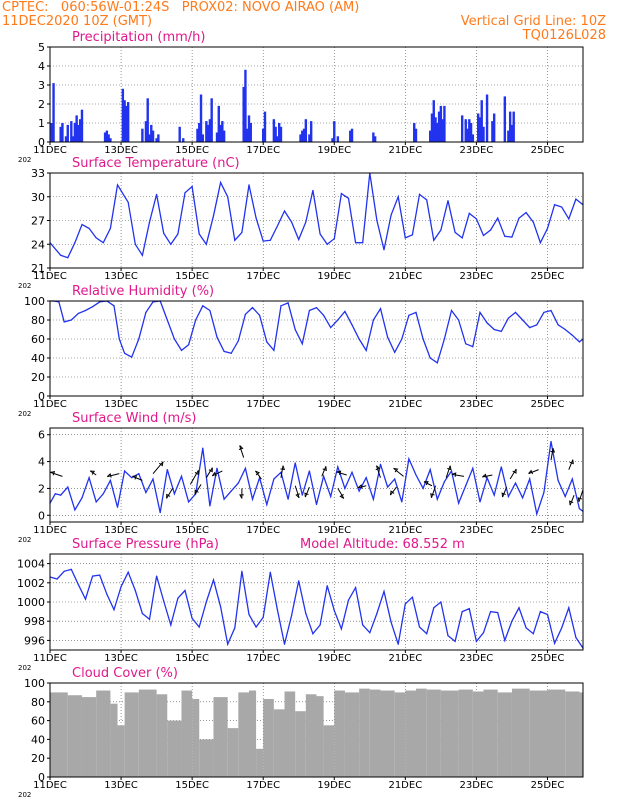 This screenshot has height=800, width=618. What do you see at coordinates (405, 276) in the screenshot?
I see `x-tick-label: 21DEC` at bounding box center [405, 276].